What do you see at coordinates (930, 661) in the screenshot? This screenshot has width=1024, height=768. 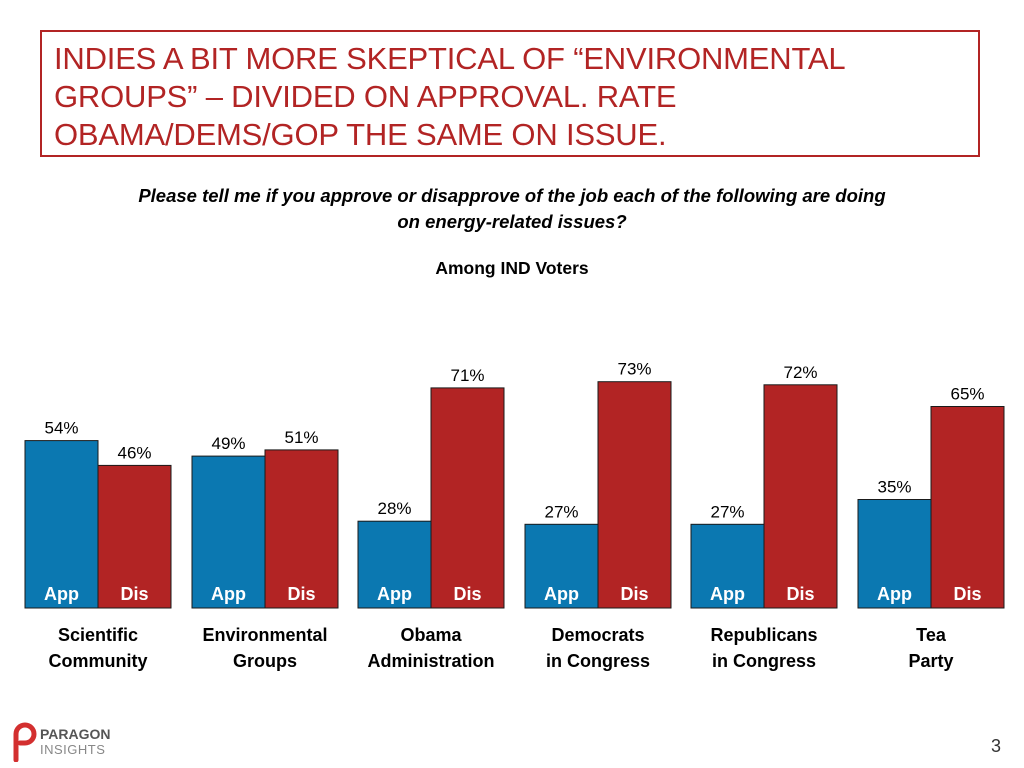 I see `category-label: Party` at bounding box center [930, 661].